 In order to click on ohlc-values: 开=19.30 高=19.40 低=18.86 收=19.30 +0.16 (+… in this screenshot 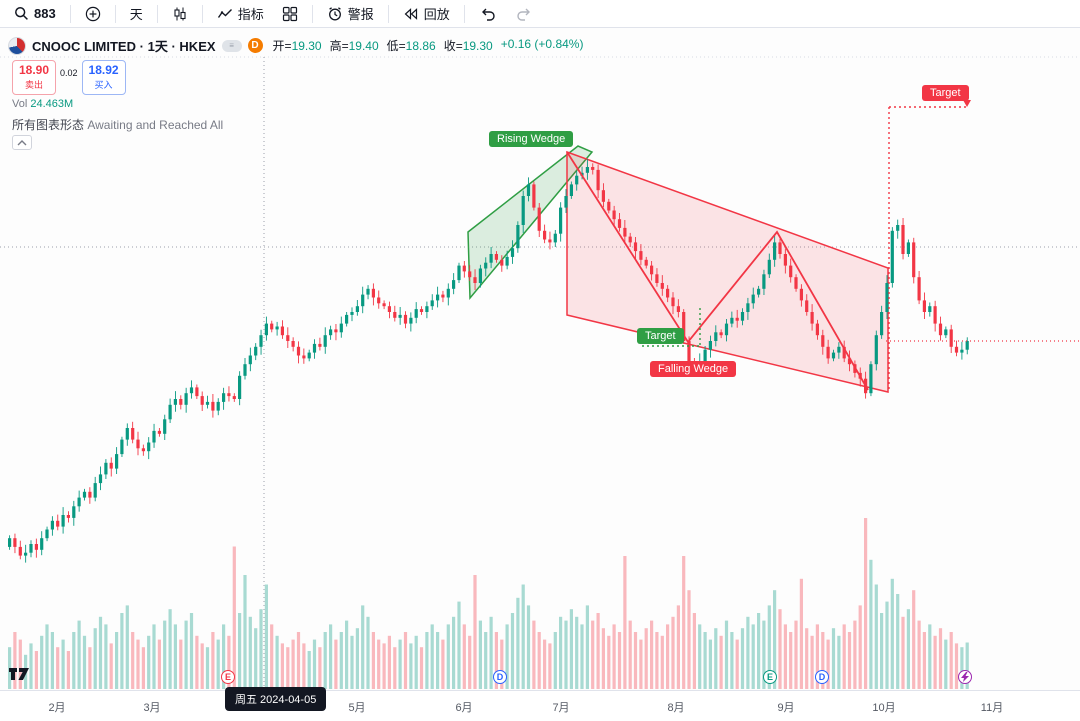, I will do `click(428, 45)`.